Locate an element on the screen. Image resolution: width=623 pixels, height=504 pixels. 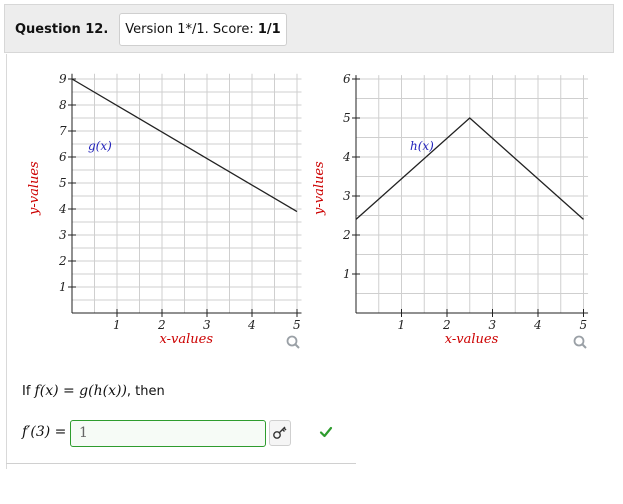
left-divider is located at coordinates (6, 261).